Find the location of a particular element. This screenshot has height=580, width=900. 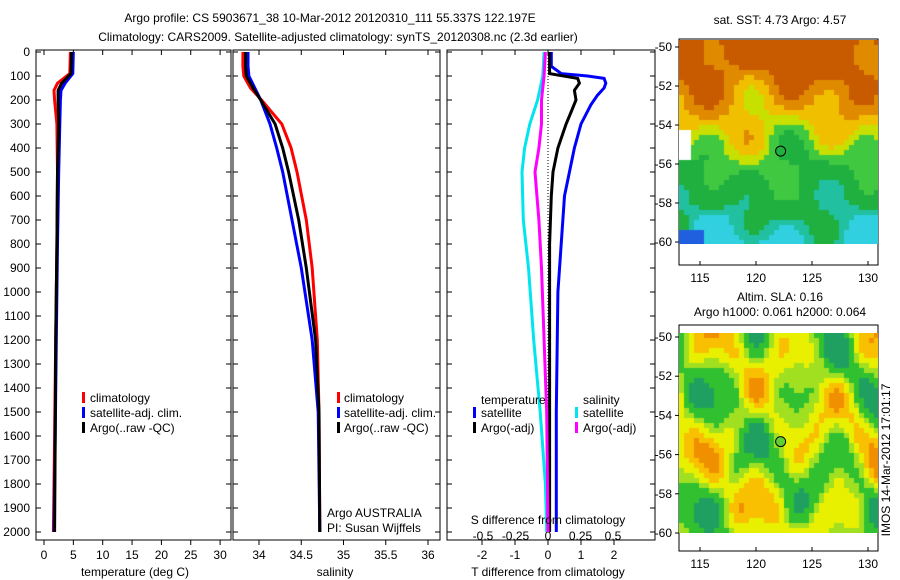

sdiff-axis-label: S difference from climatology is located at coordinates (548, 520).